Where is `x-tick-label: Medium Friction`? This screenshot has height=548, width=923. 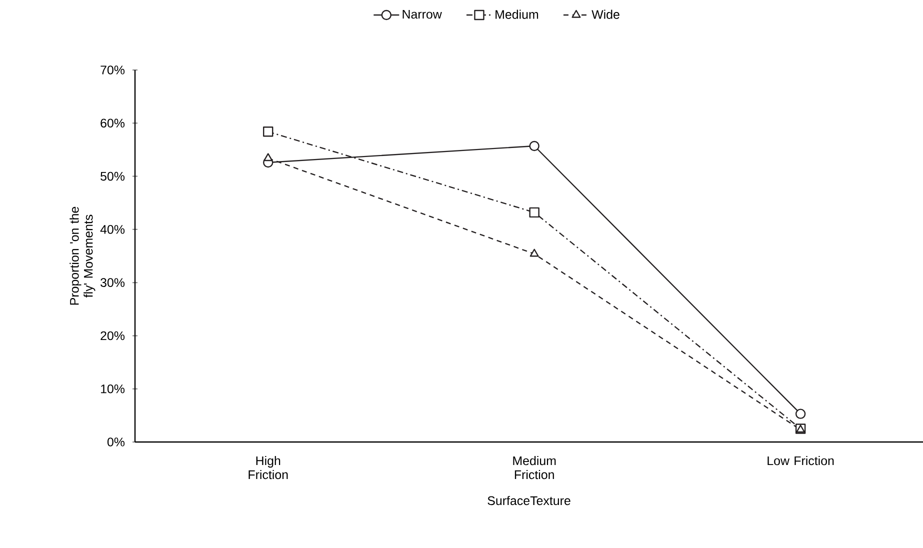 x-tick-label: Medium Friction is located at coordinates (534, 468).